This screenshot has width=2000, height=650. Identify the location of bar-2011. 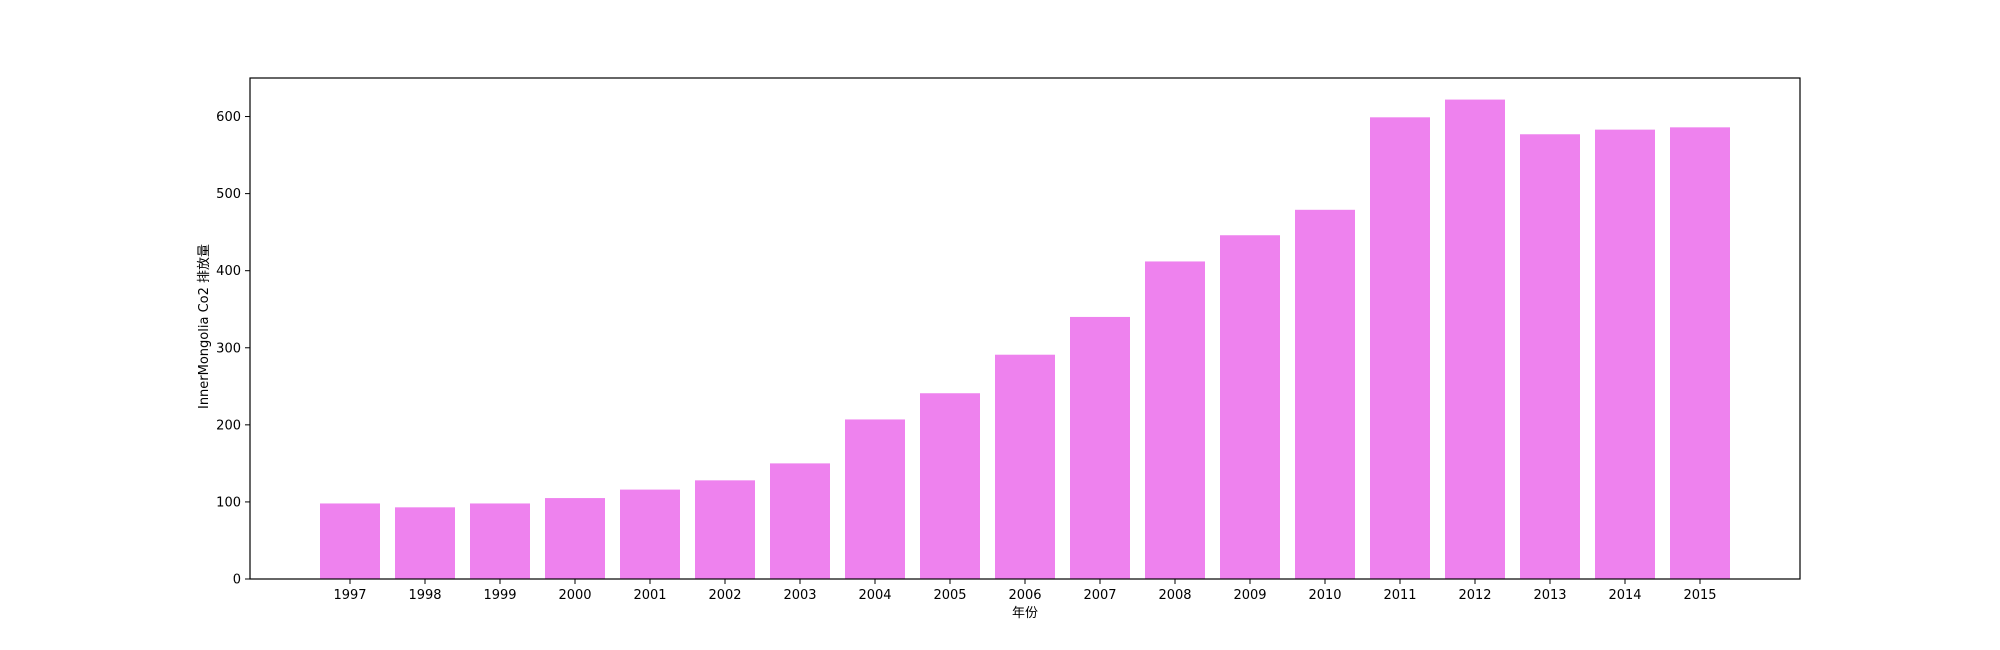
(1400, 348).